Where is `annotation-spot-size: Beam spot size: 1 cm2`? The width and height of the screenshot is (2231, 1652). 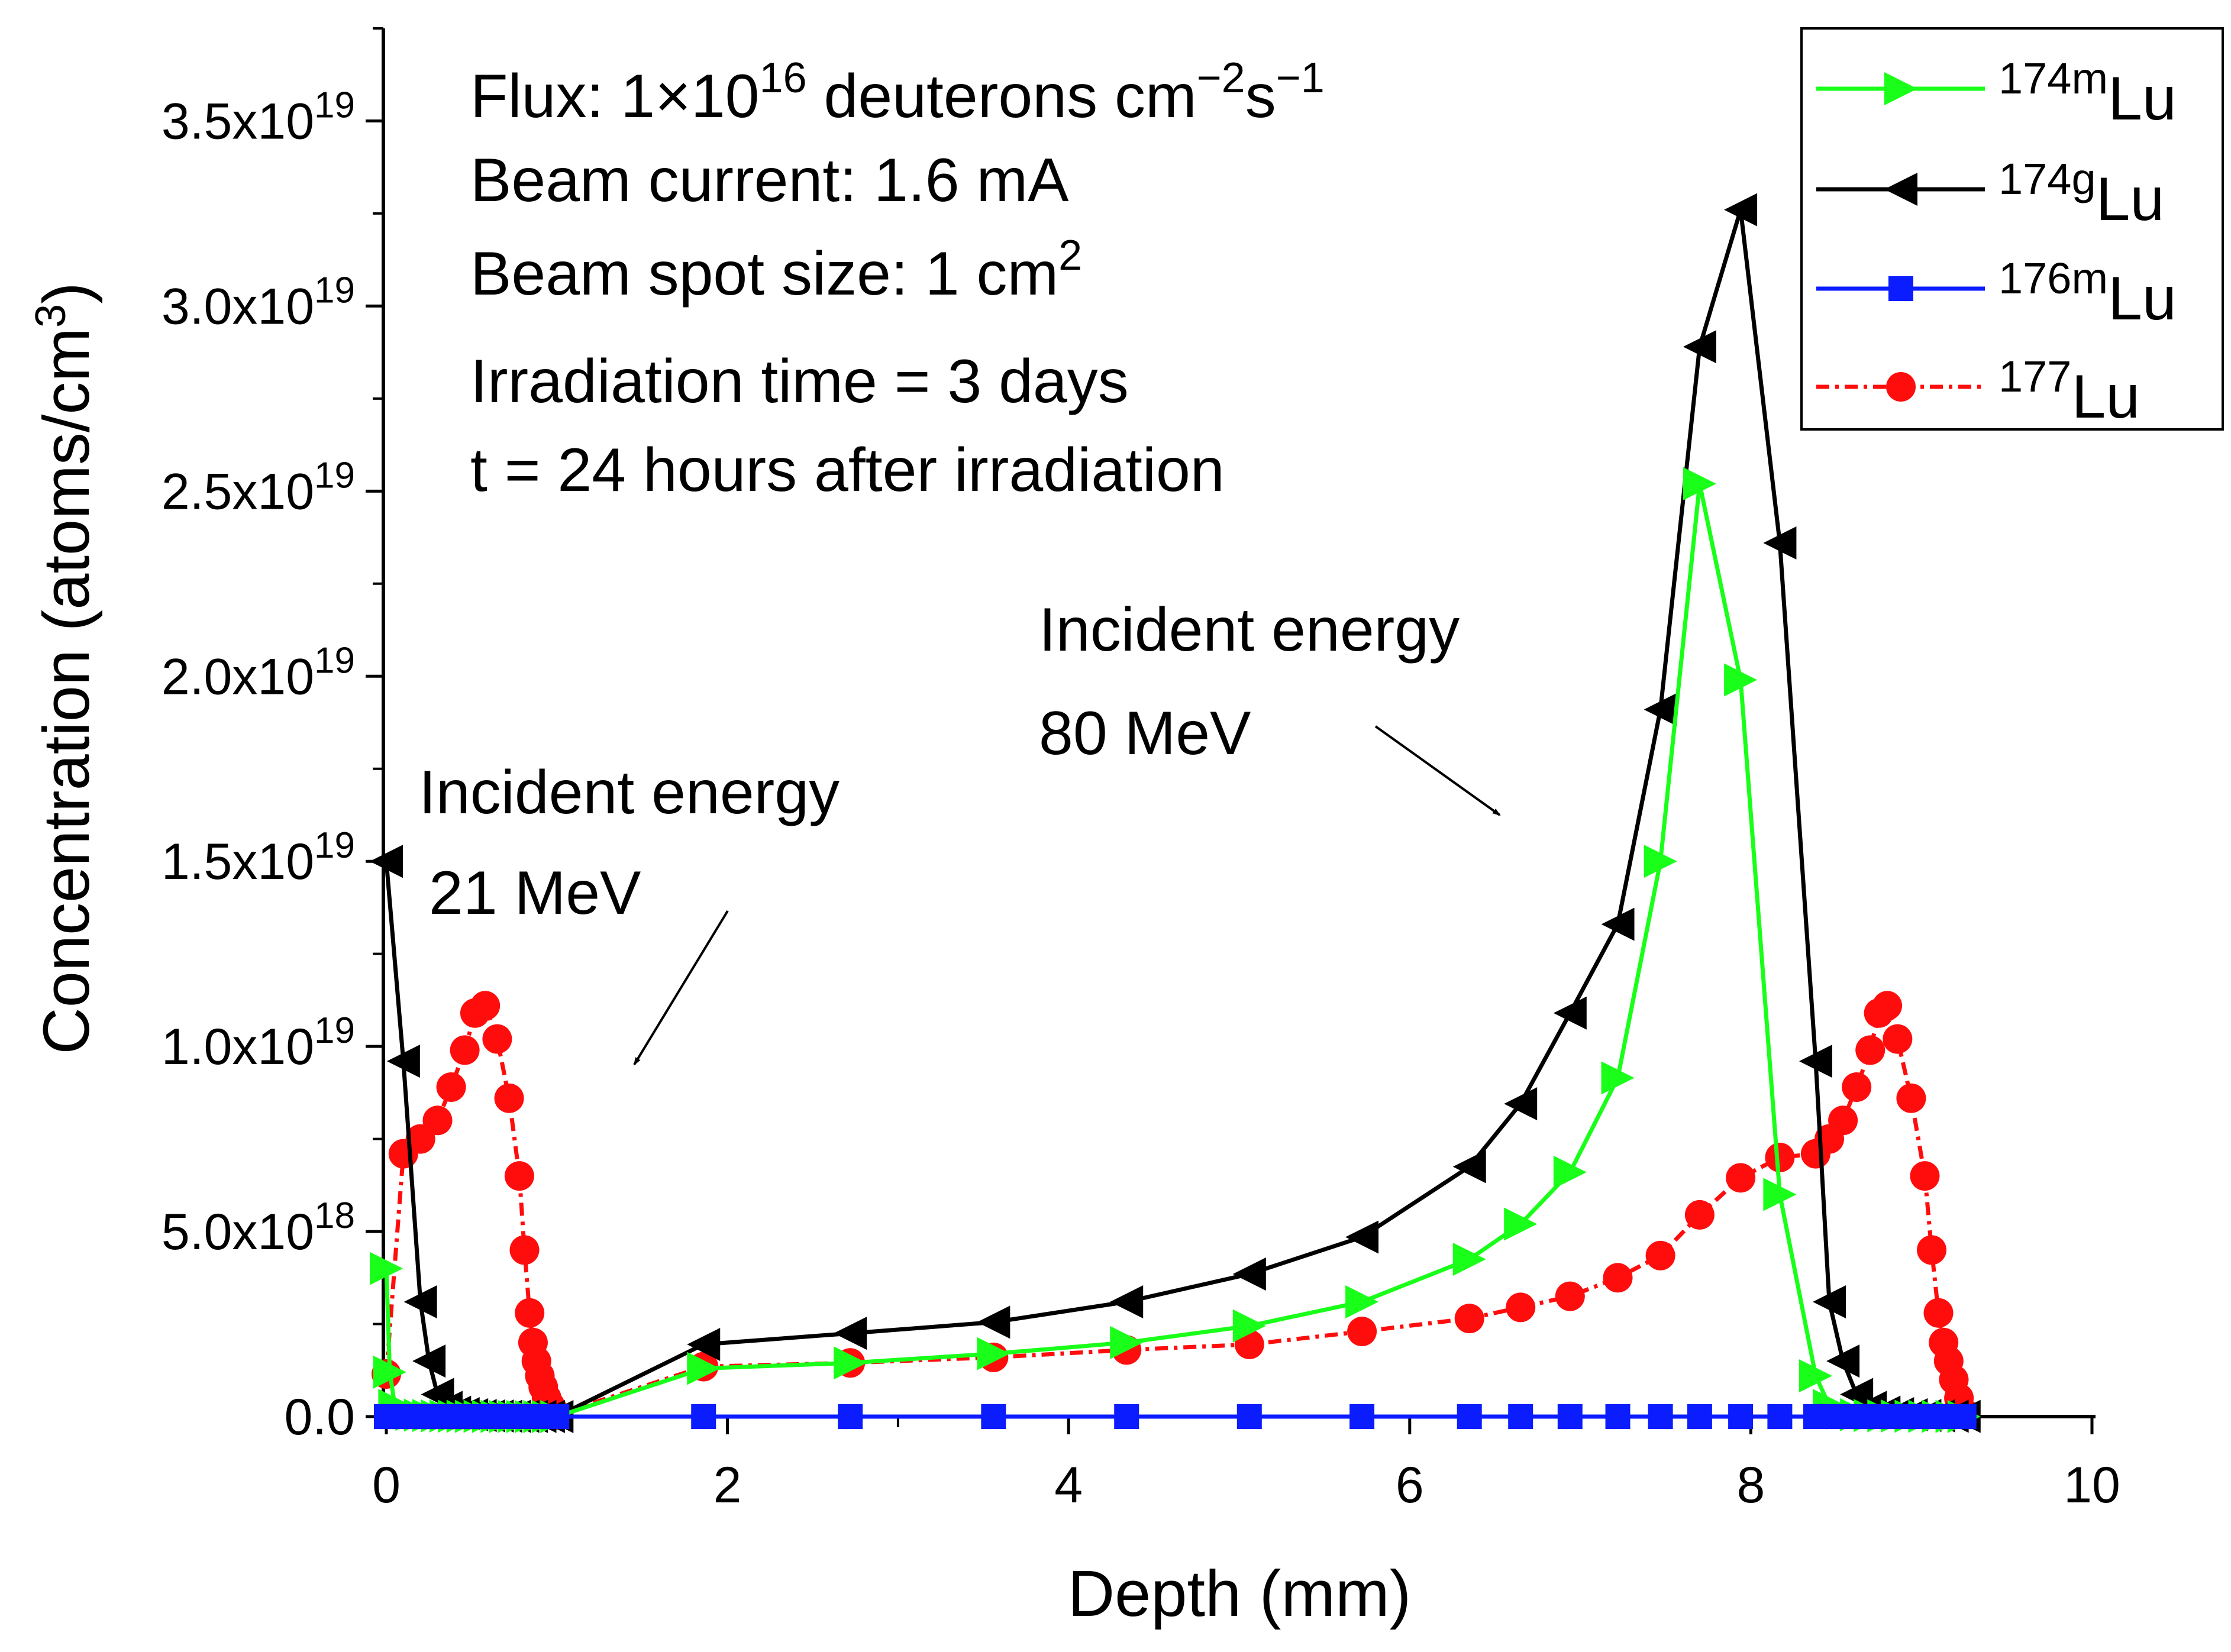
annotation-spot-size: Beam spot size: 1 cm2 is located at coordinates (776, 270).